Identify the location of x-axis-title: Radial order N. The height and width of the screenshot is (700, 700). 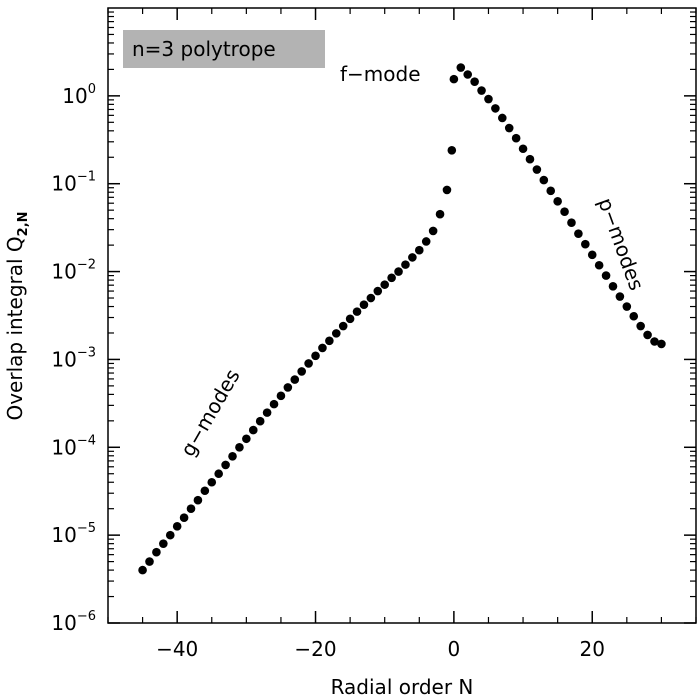
(402, 687).